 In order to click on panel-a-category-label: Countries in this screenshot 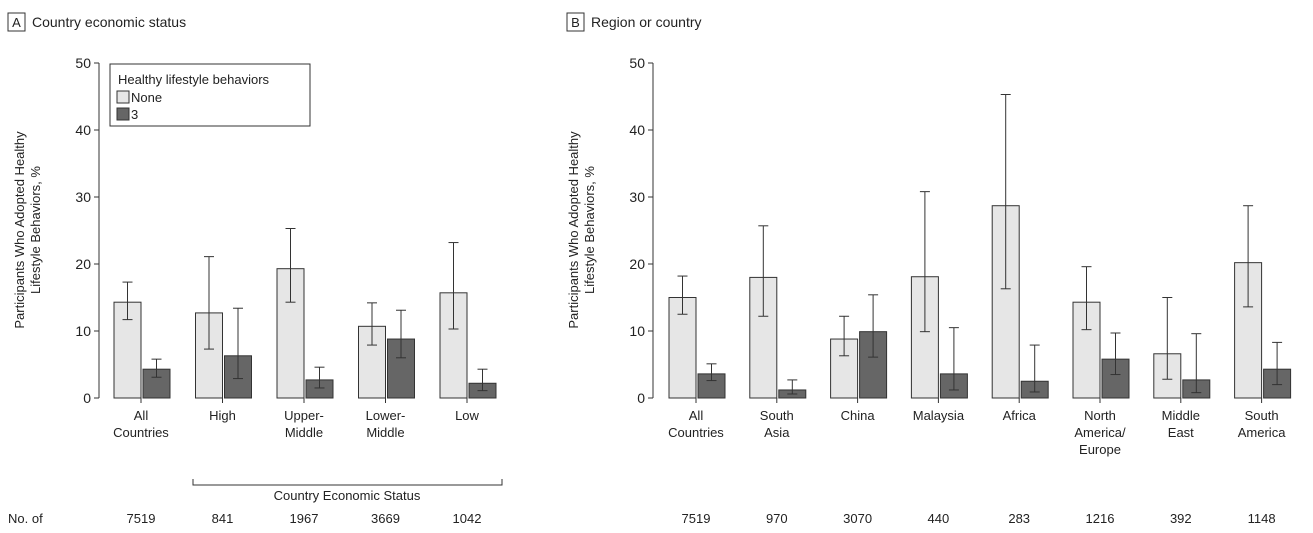, I will do `click(141, 432)`.